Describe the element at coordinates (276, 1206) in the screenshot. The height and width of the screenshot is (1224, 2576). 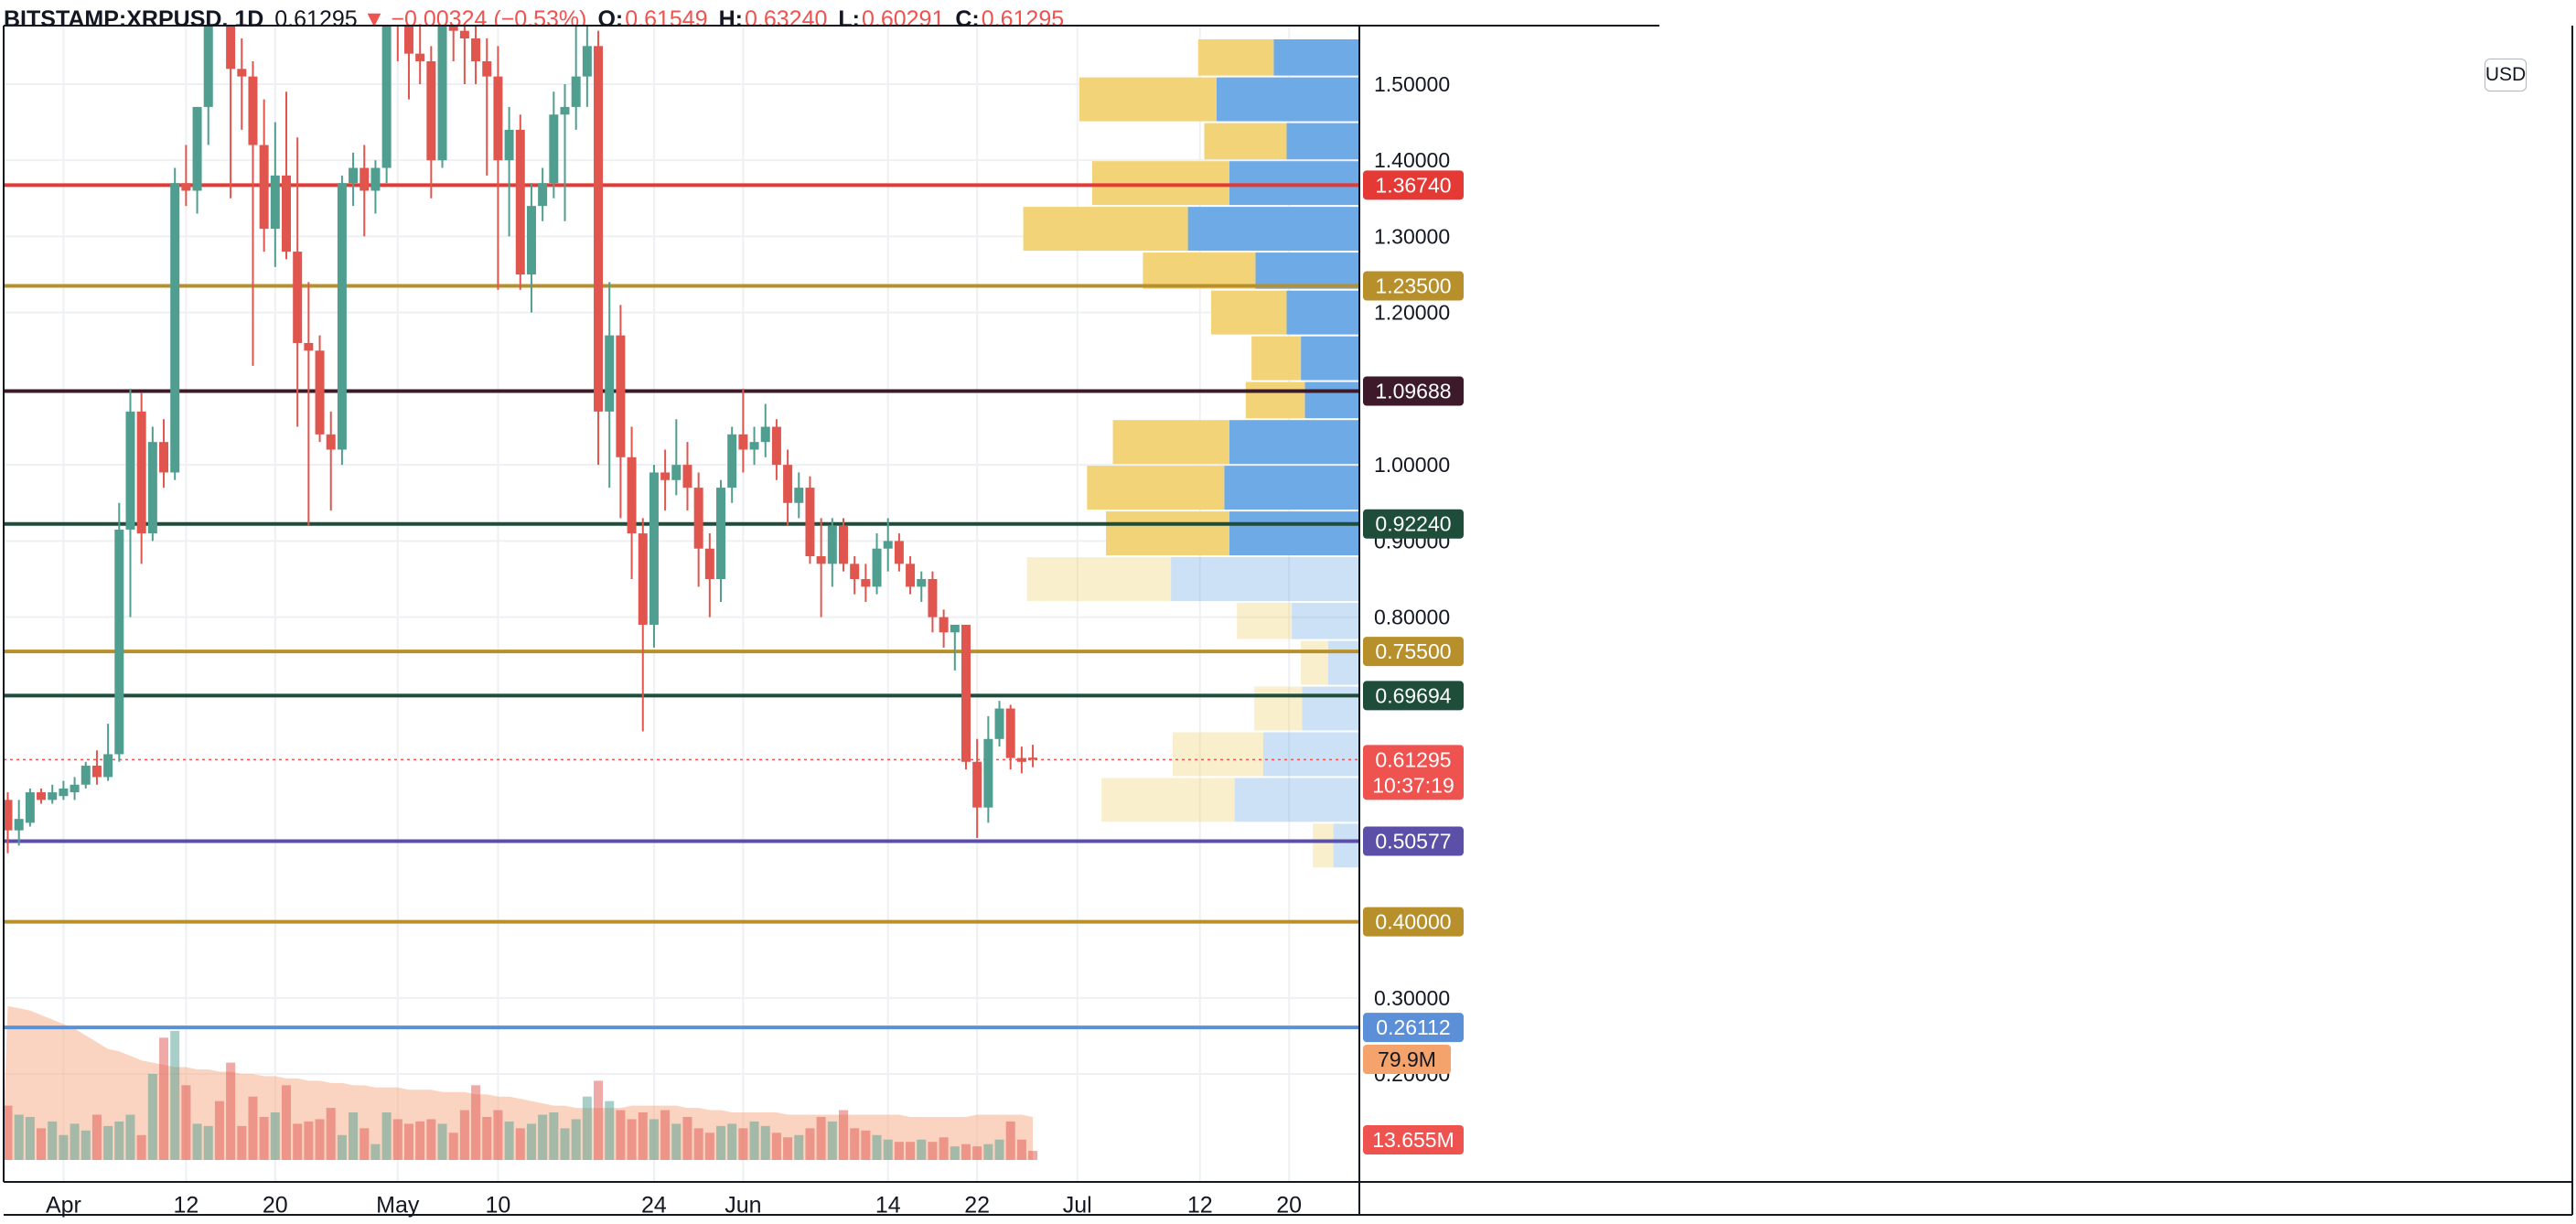
I see `time-tick-label: 20` at that location.